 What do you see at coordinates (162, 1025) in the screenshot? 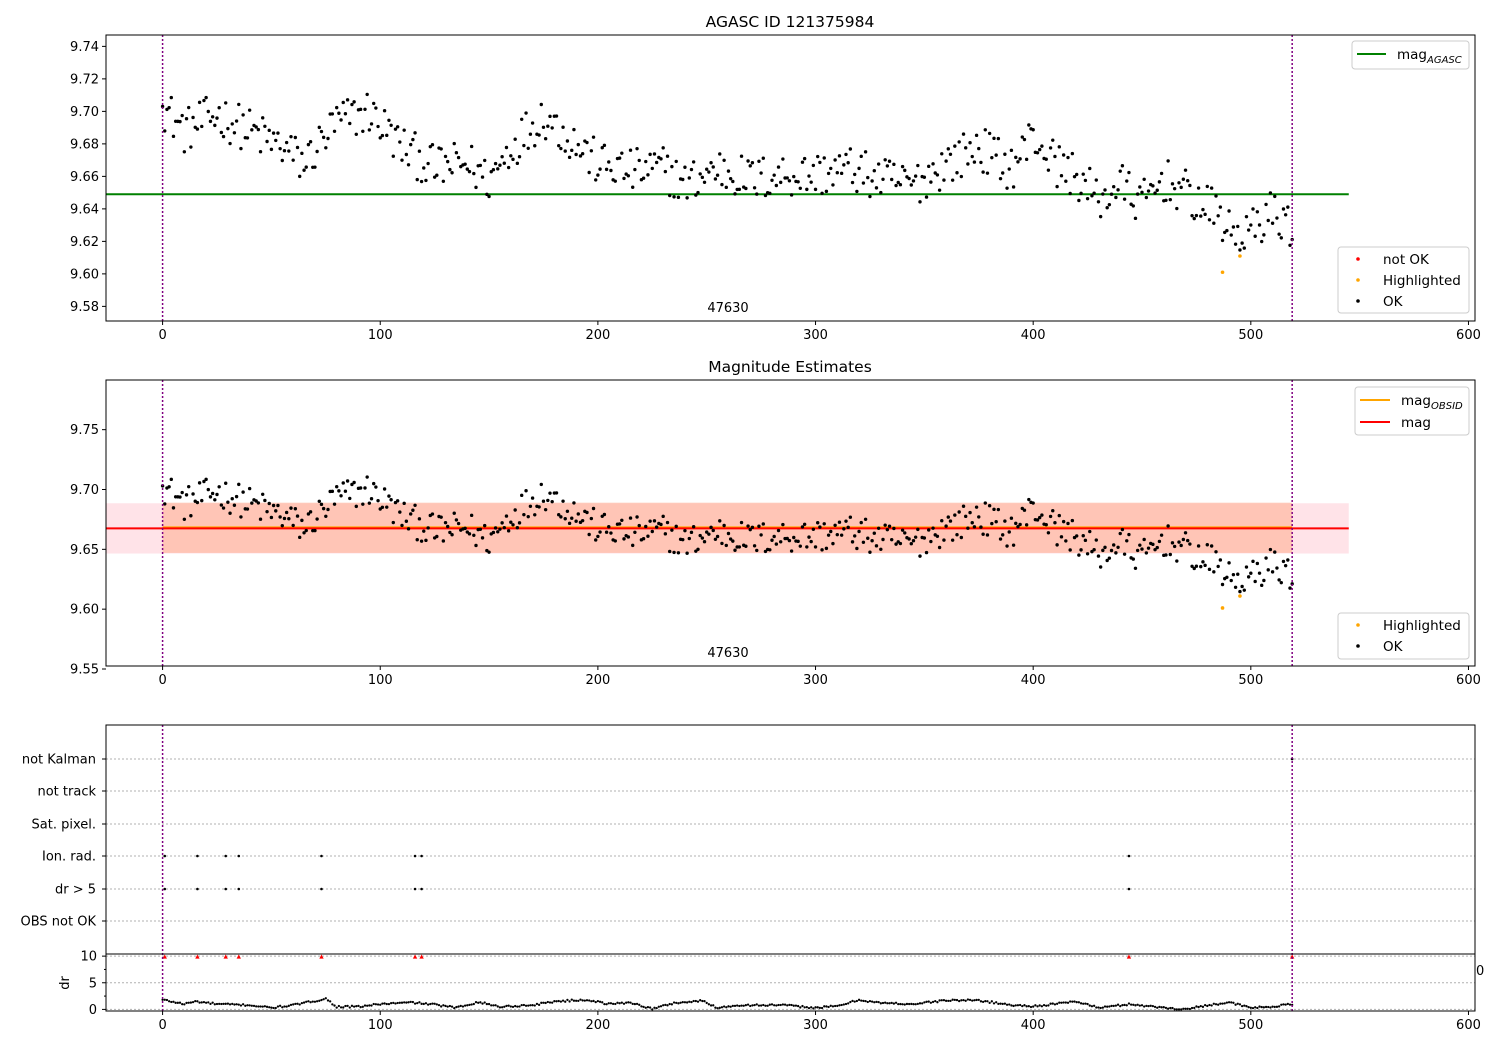
I see `panel3-xtick-label: 0` at bounding box center [162, 1025].